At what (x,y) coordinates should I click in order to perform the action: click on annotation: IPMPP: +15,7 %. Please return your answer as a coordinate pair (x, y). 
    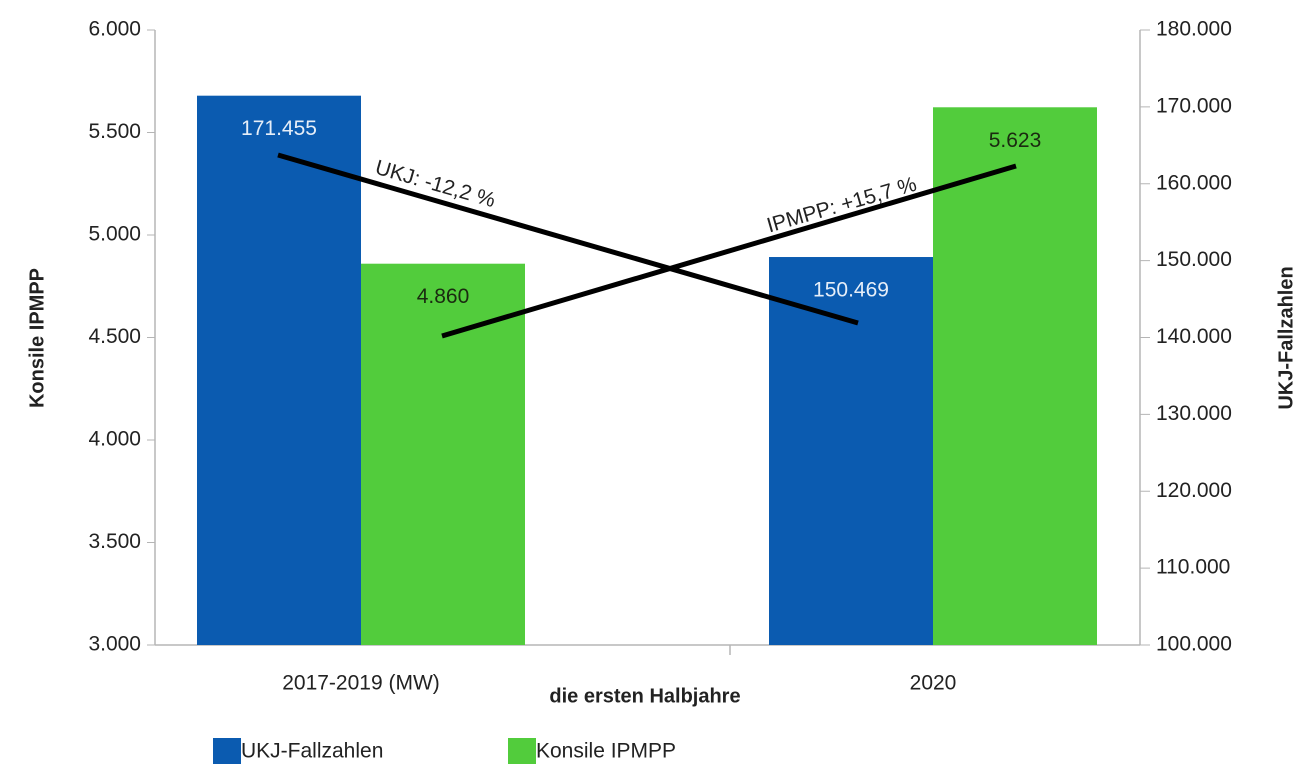
    Looking at the image, I should click on (841, 205).